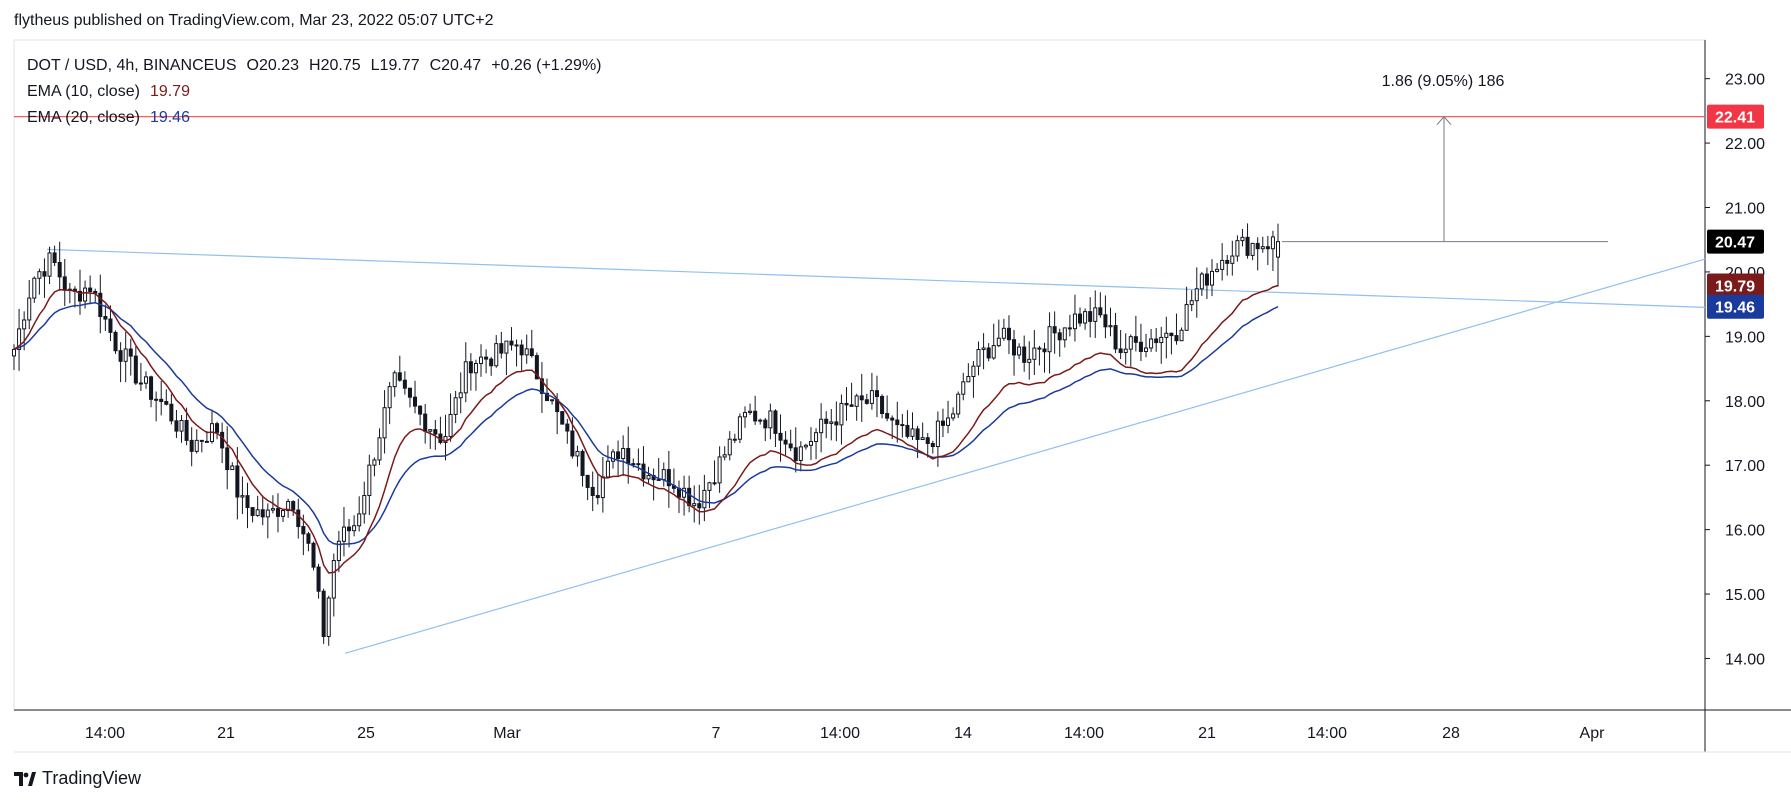 This screenshot has width=1791, height=810. Describe the element at coordinates (77, 778) in the screenshot. I see `brand-footer: TradingView` at that location.